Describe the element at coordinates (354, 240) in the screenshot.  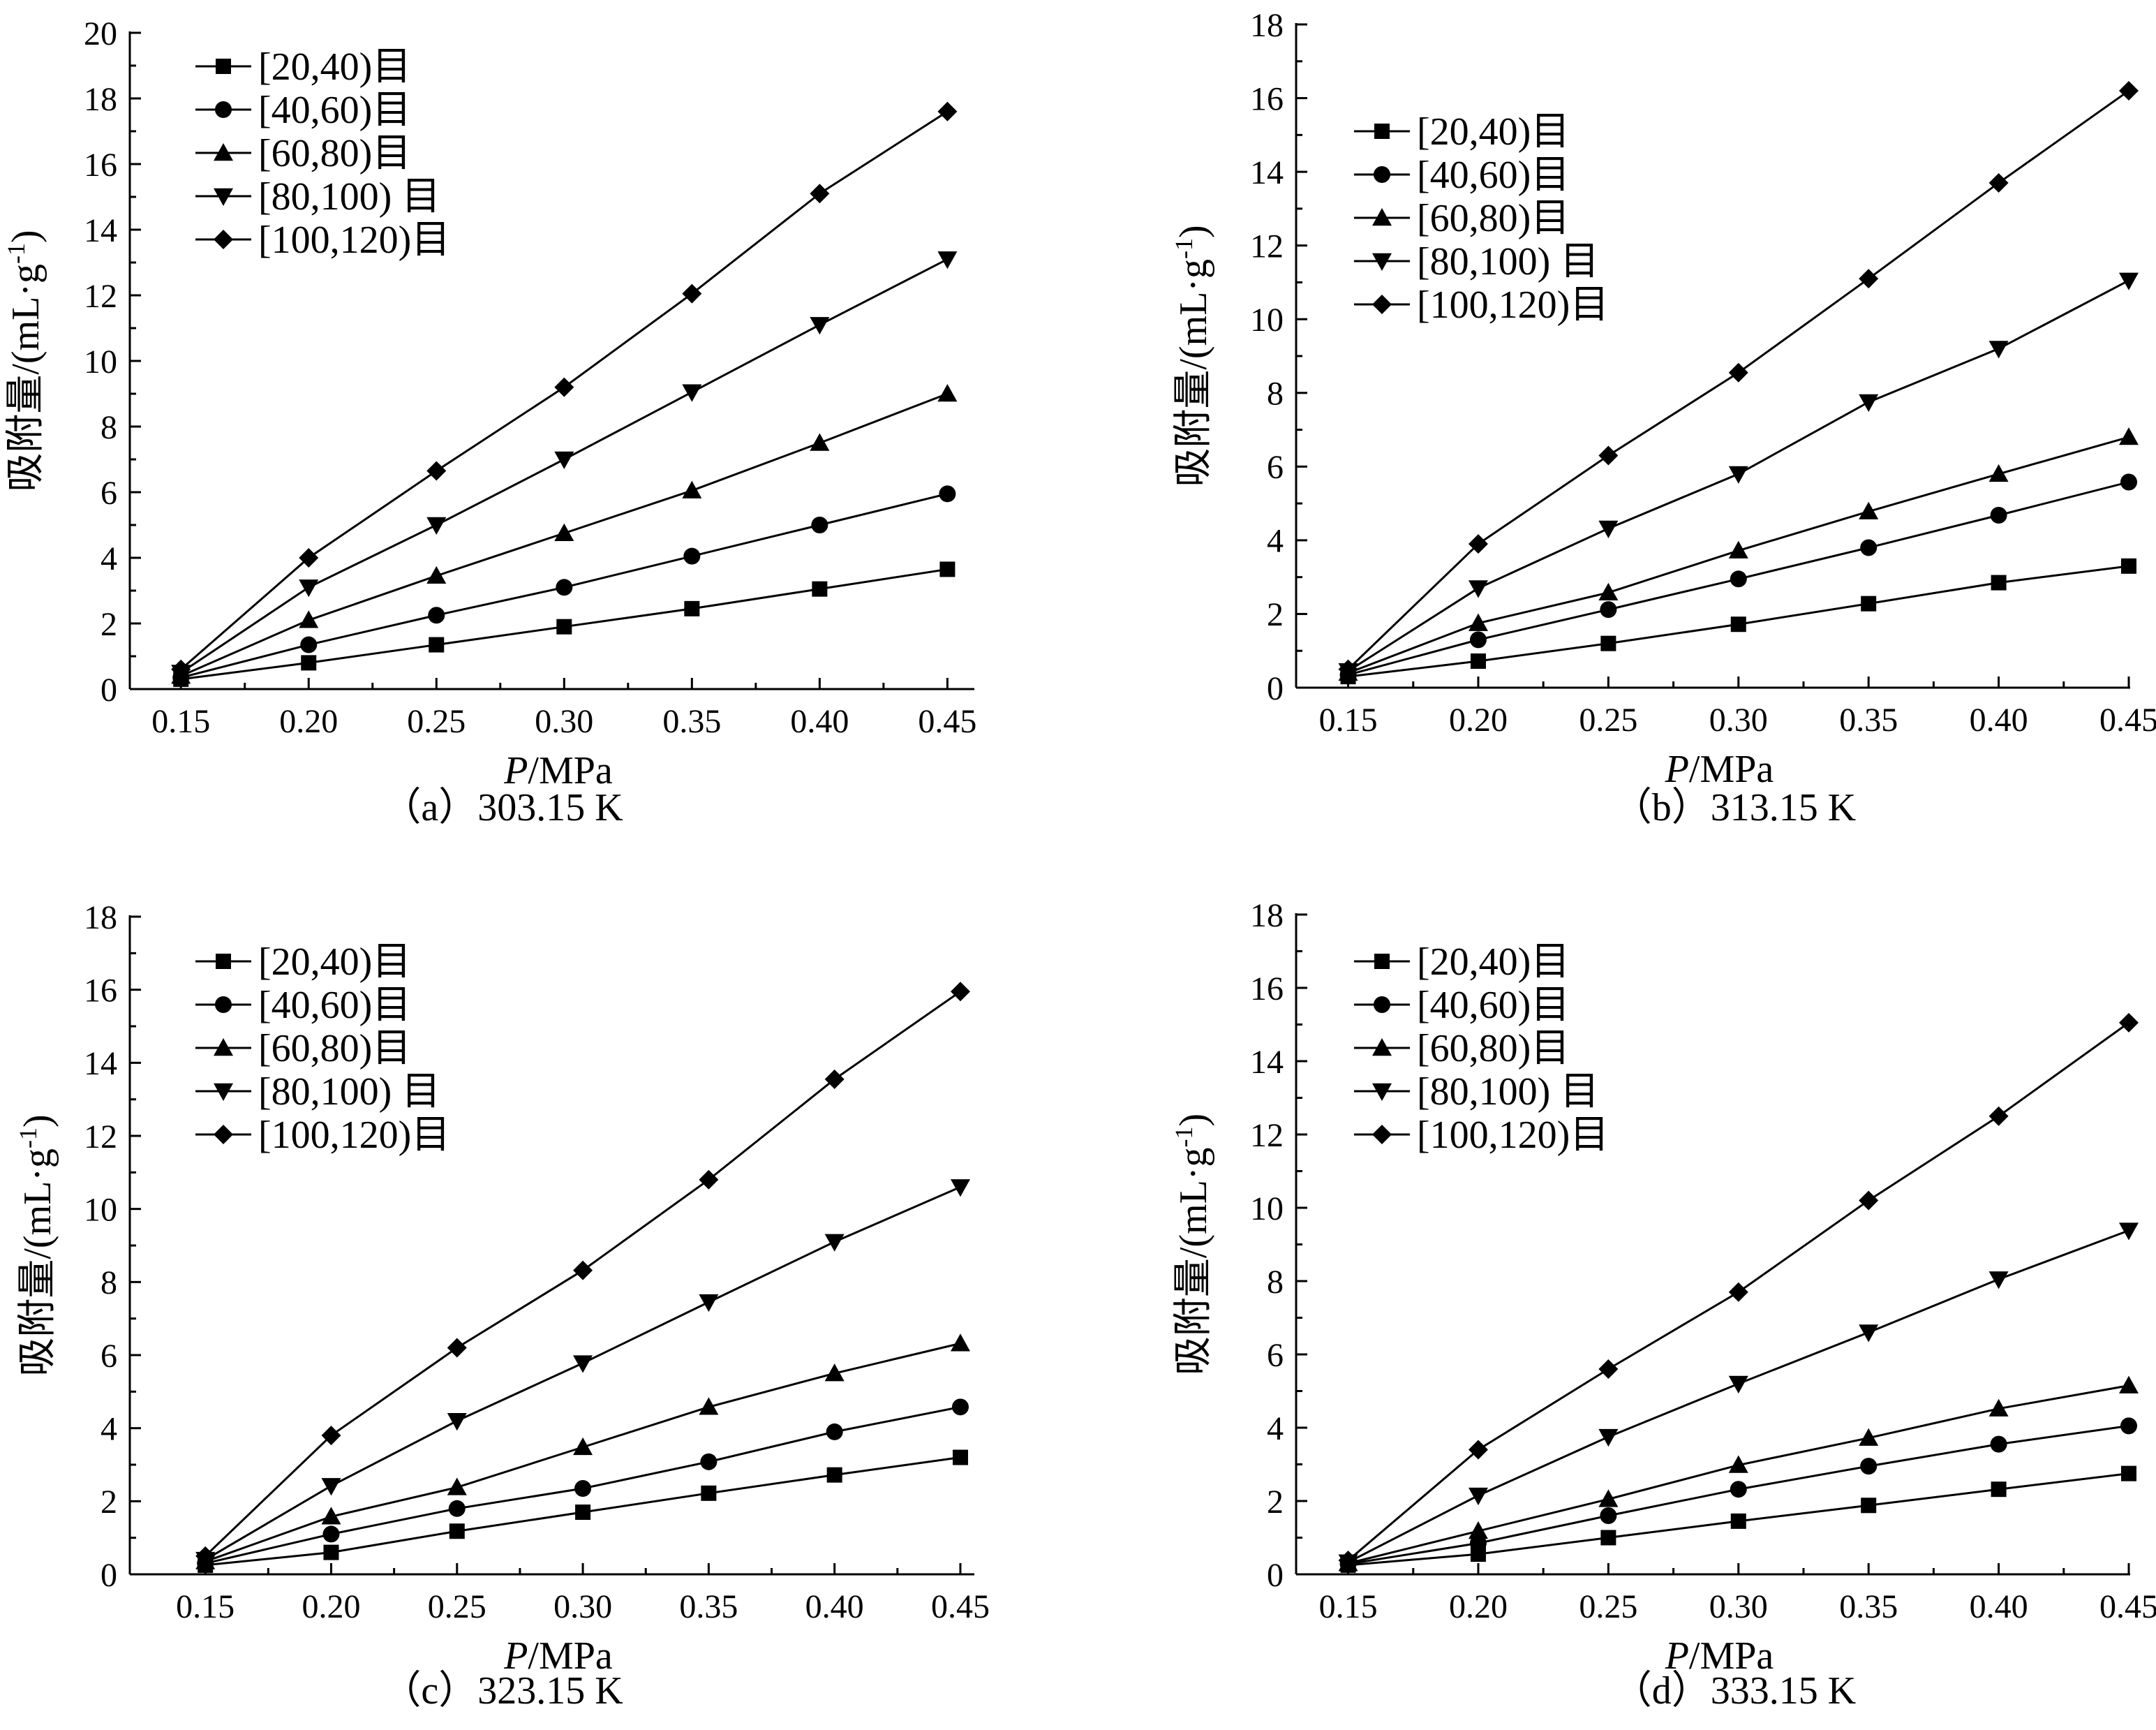
I see `legend-label: [100,120)目` at that location.